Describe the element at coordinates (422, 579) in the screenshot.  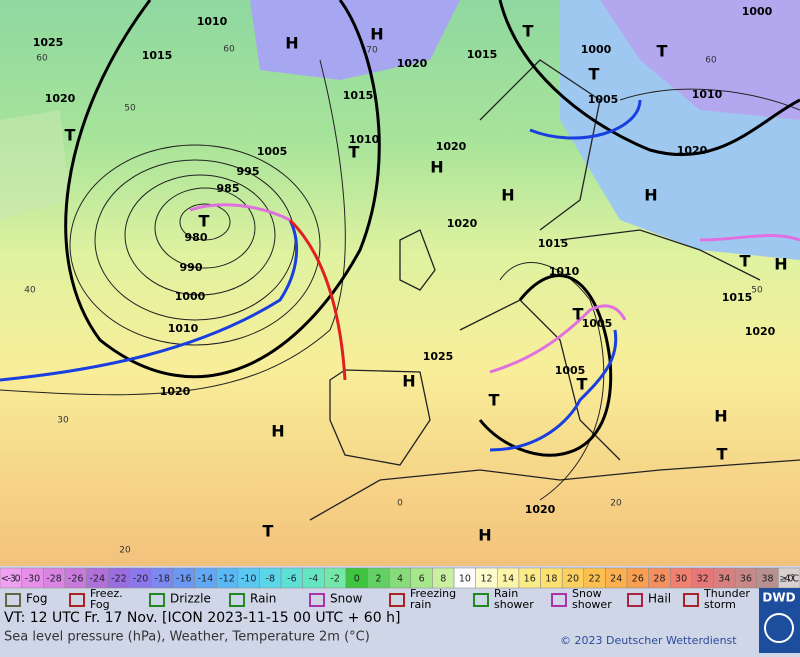
I see `scale-label: 6` at that location.